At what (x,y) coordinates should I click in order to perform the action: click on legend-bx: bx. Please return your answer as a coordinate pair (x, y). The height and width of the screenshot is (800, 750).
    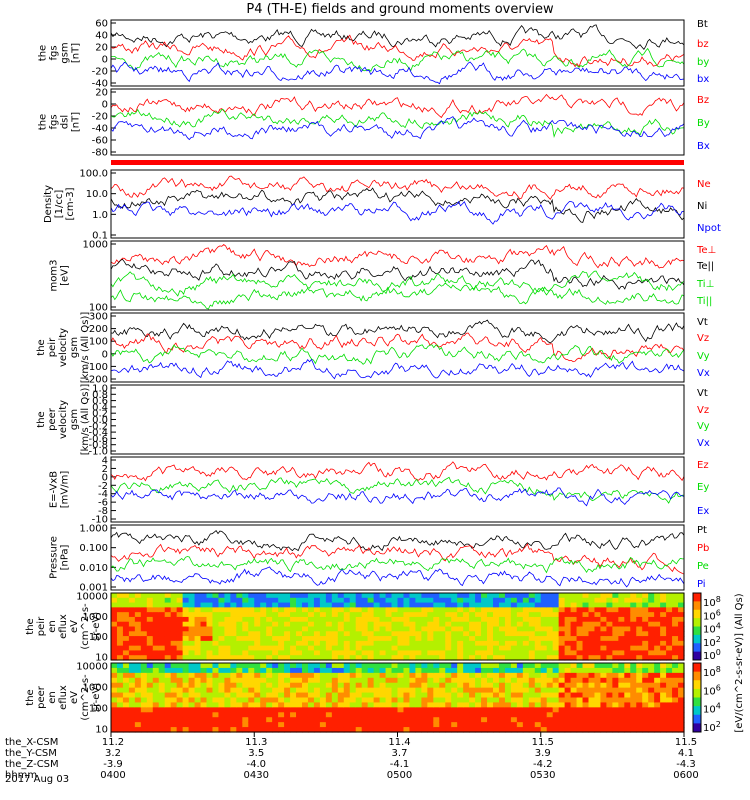
    Looking at the image, I should click on (703, 79).